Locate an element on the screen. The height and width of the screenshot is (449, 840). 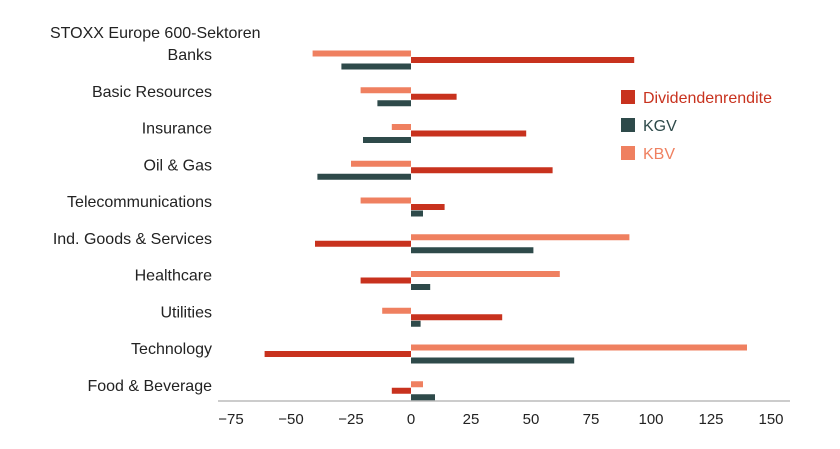
x-tick-label: 25 is located at coordinates (471, 419).